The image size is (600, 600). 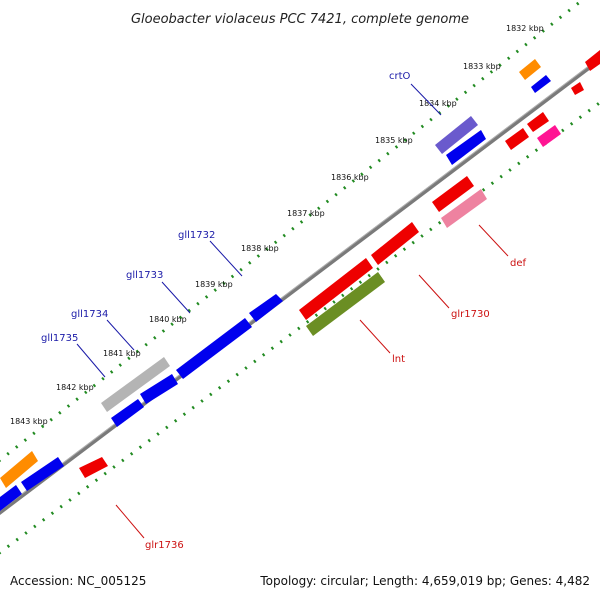 What do you see at coordinates (89, 314) in the screenshot?
I see `label-gll1734: gll1734` at bounding box center [89, 314].